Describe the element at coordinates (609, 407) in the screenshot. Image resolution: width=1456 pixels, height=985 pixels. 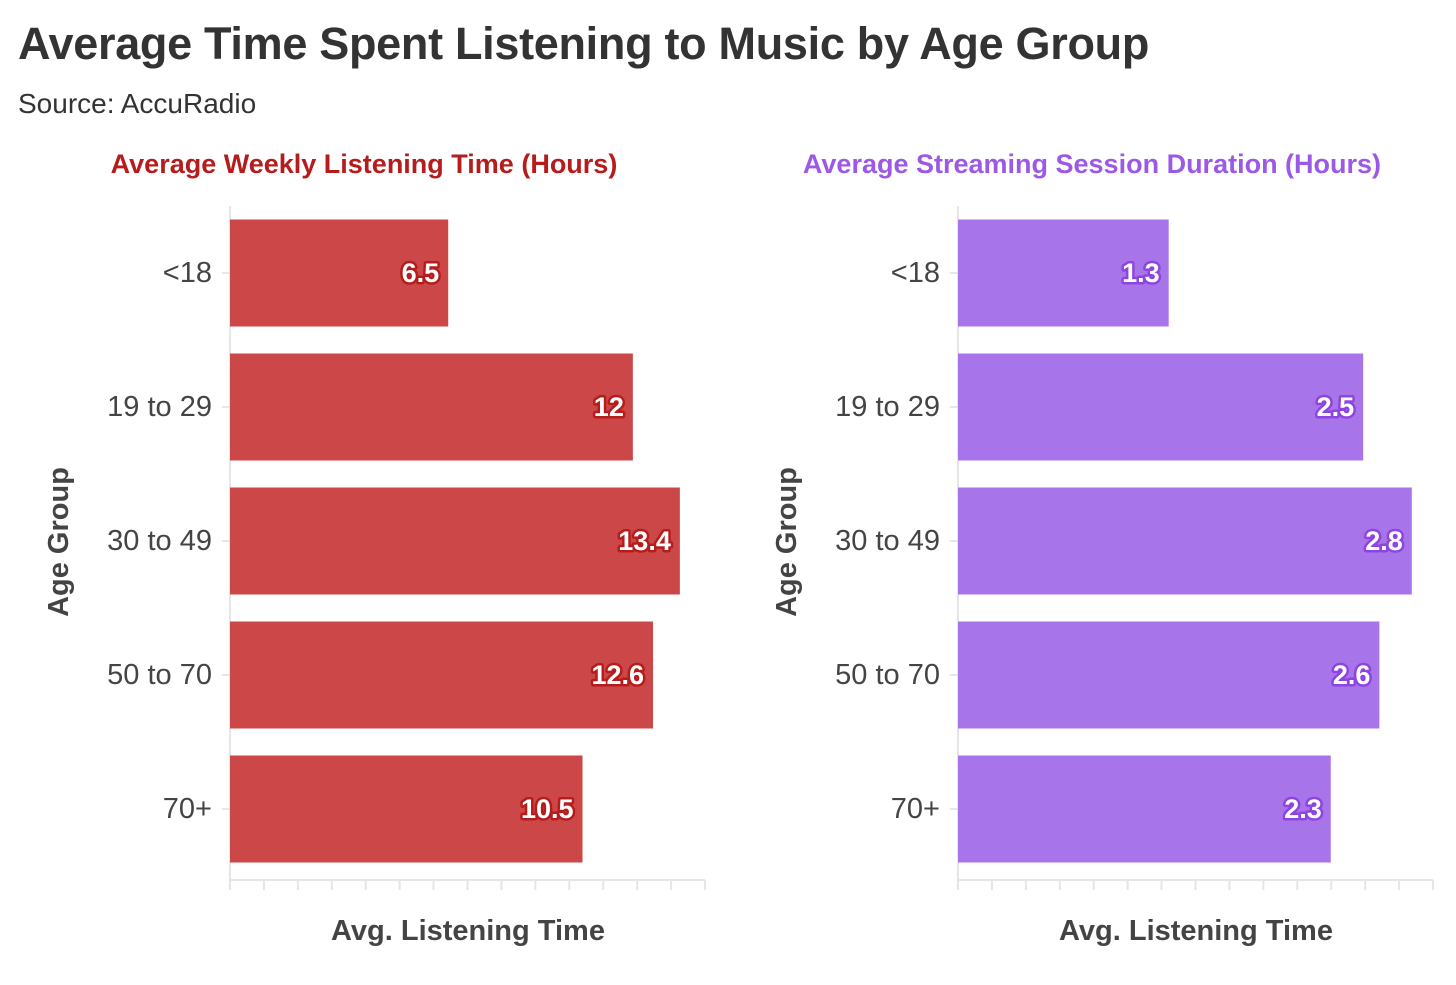
I see `data-label: 12` at that location.